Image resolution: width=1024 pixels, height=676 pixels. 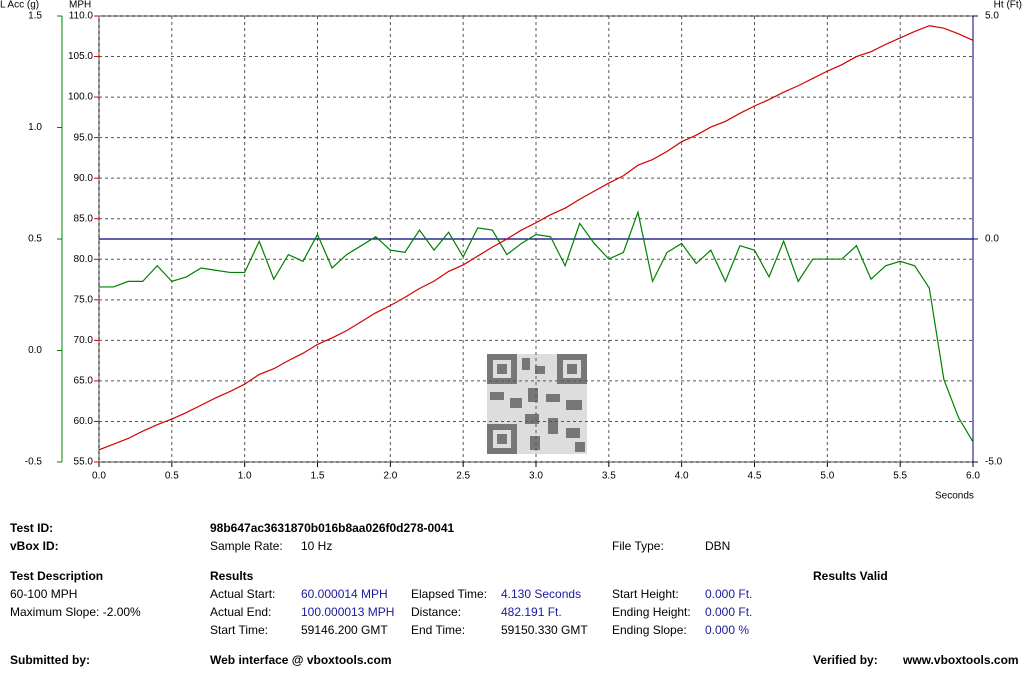 I want to click on value: 0.000 %, so click(x=727, y=630).